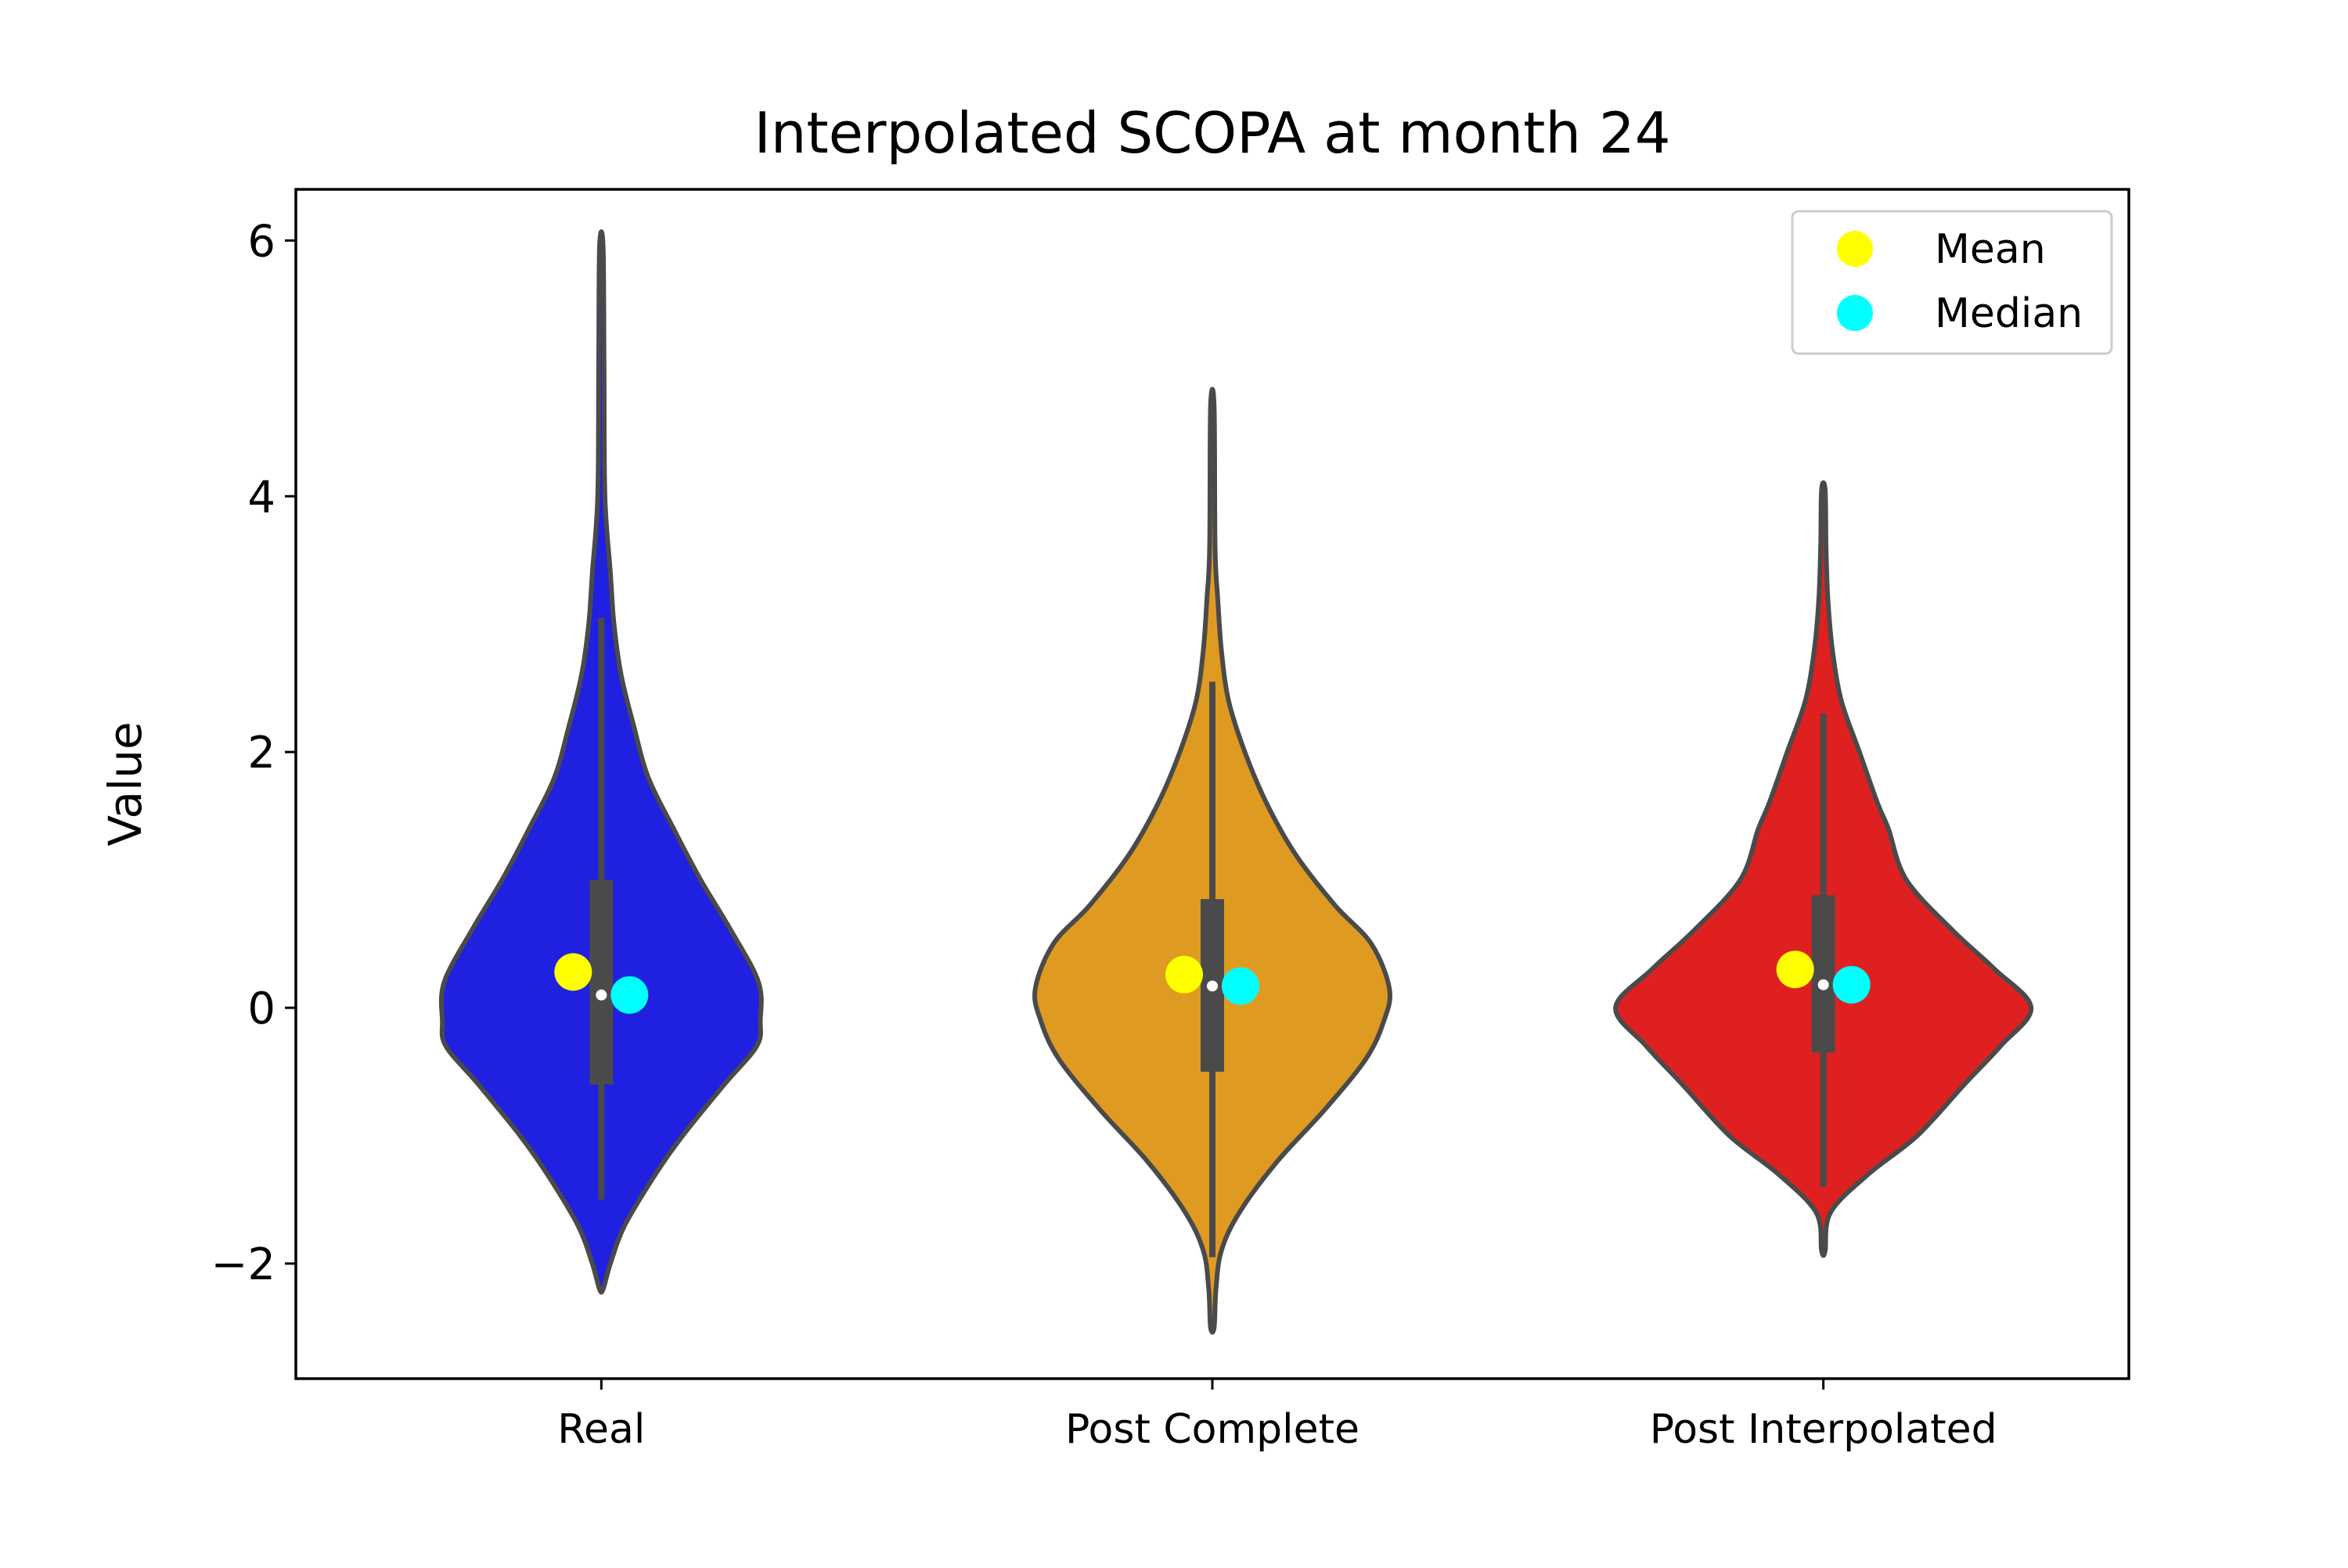  Describe the element at coordinates (2009, 313) in the screenshot. I see `legend-median-label: Median` at that location.